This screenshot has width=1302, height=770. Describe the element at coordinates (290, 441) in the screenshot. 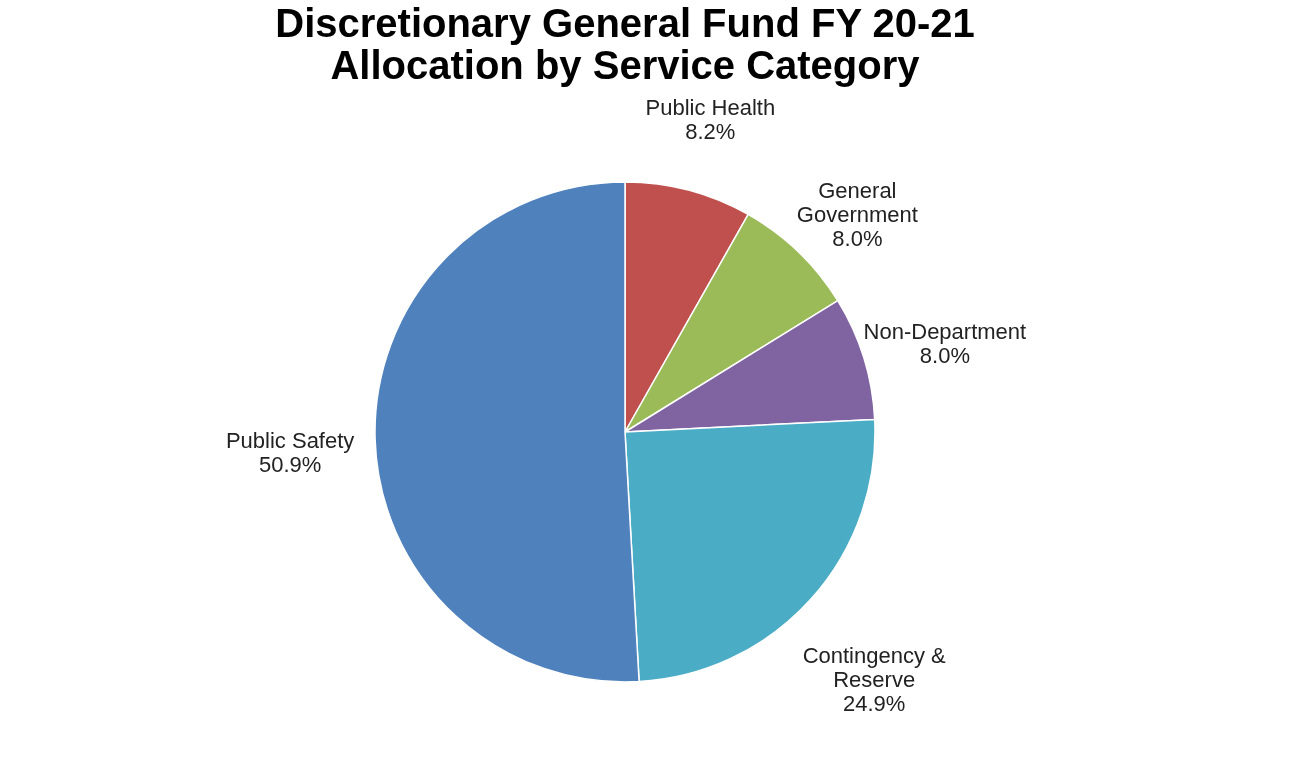

I see `slice-label: Public Safety` at that location.